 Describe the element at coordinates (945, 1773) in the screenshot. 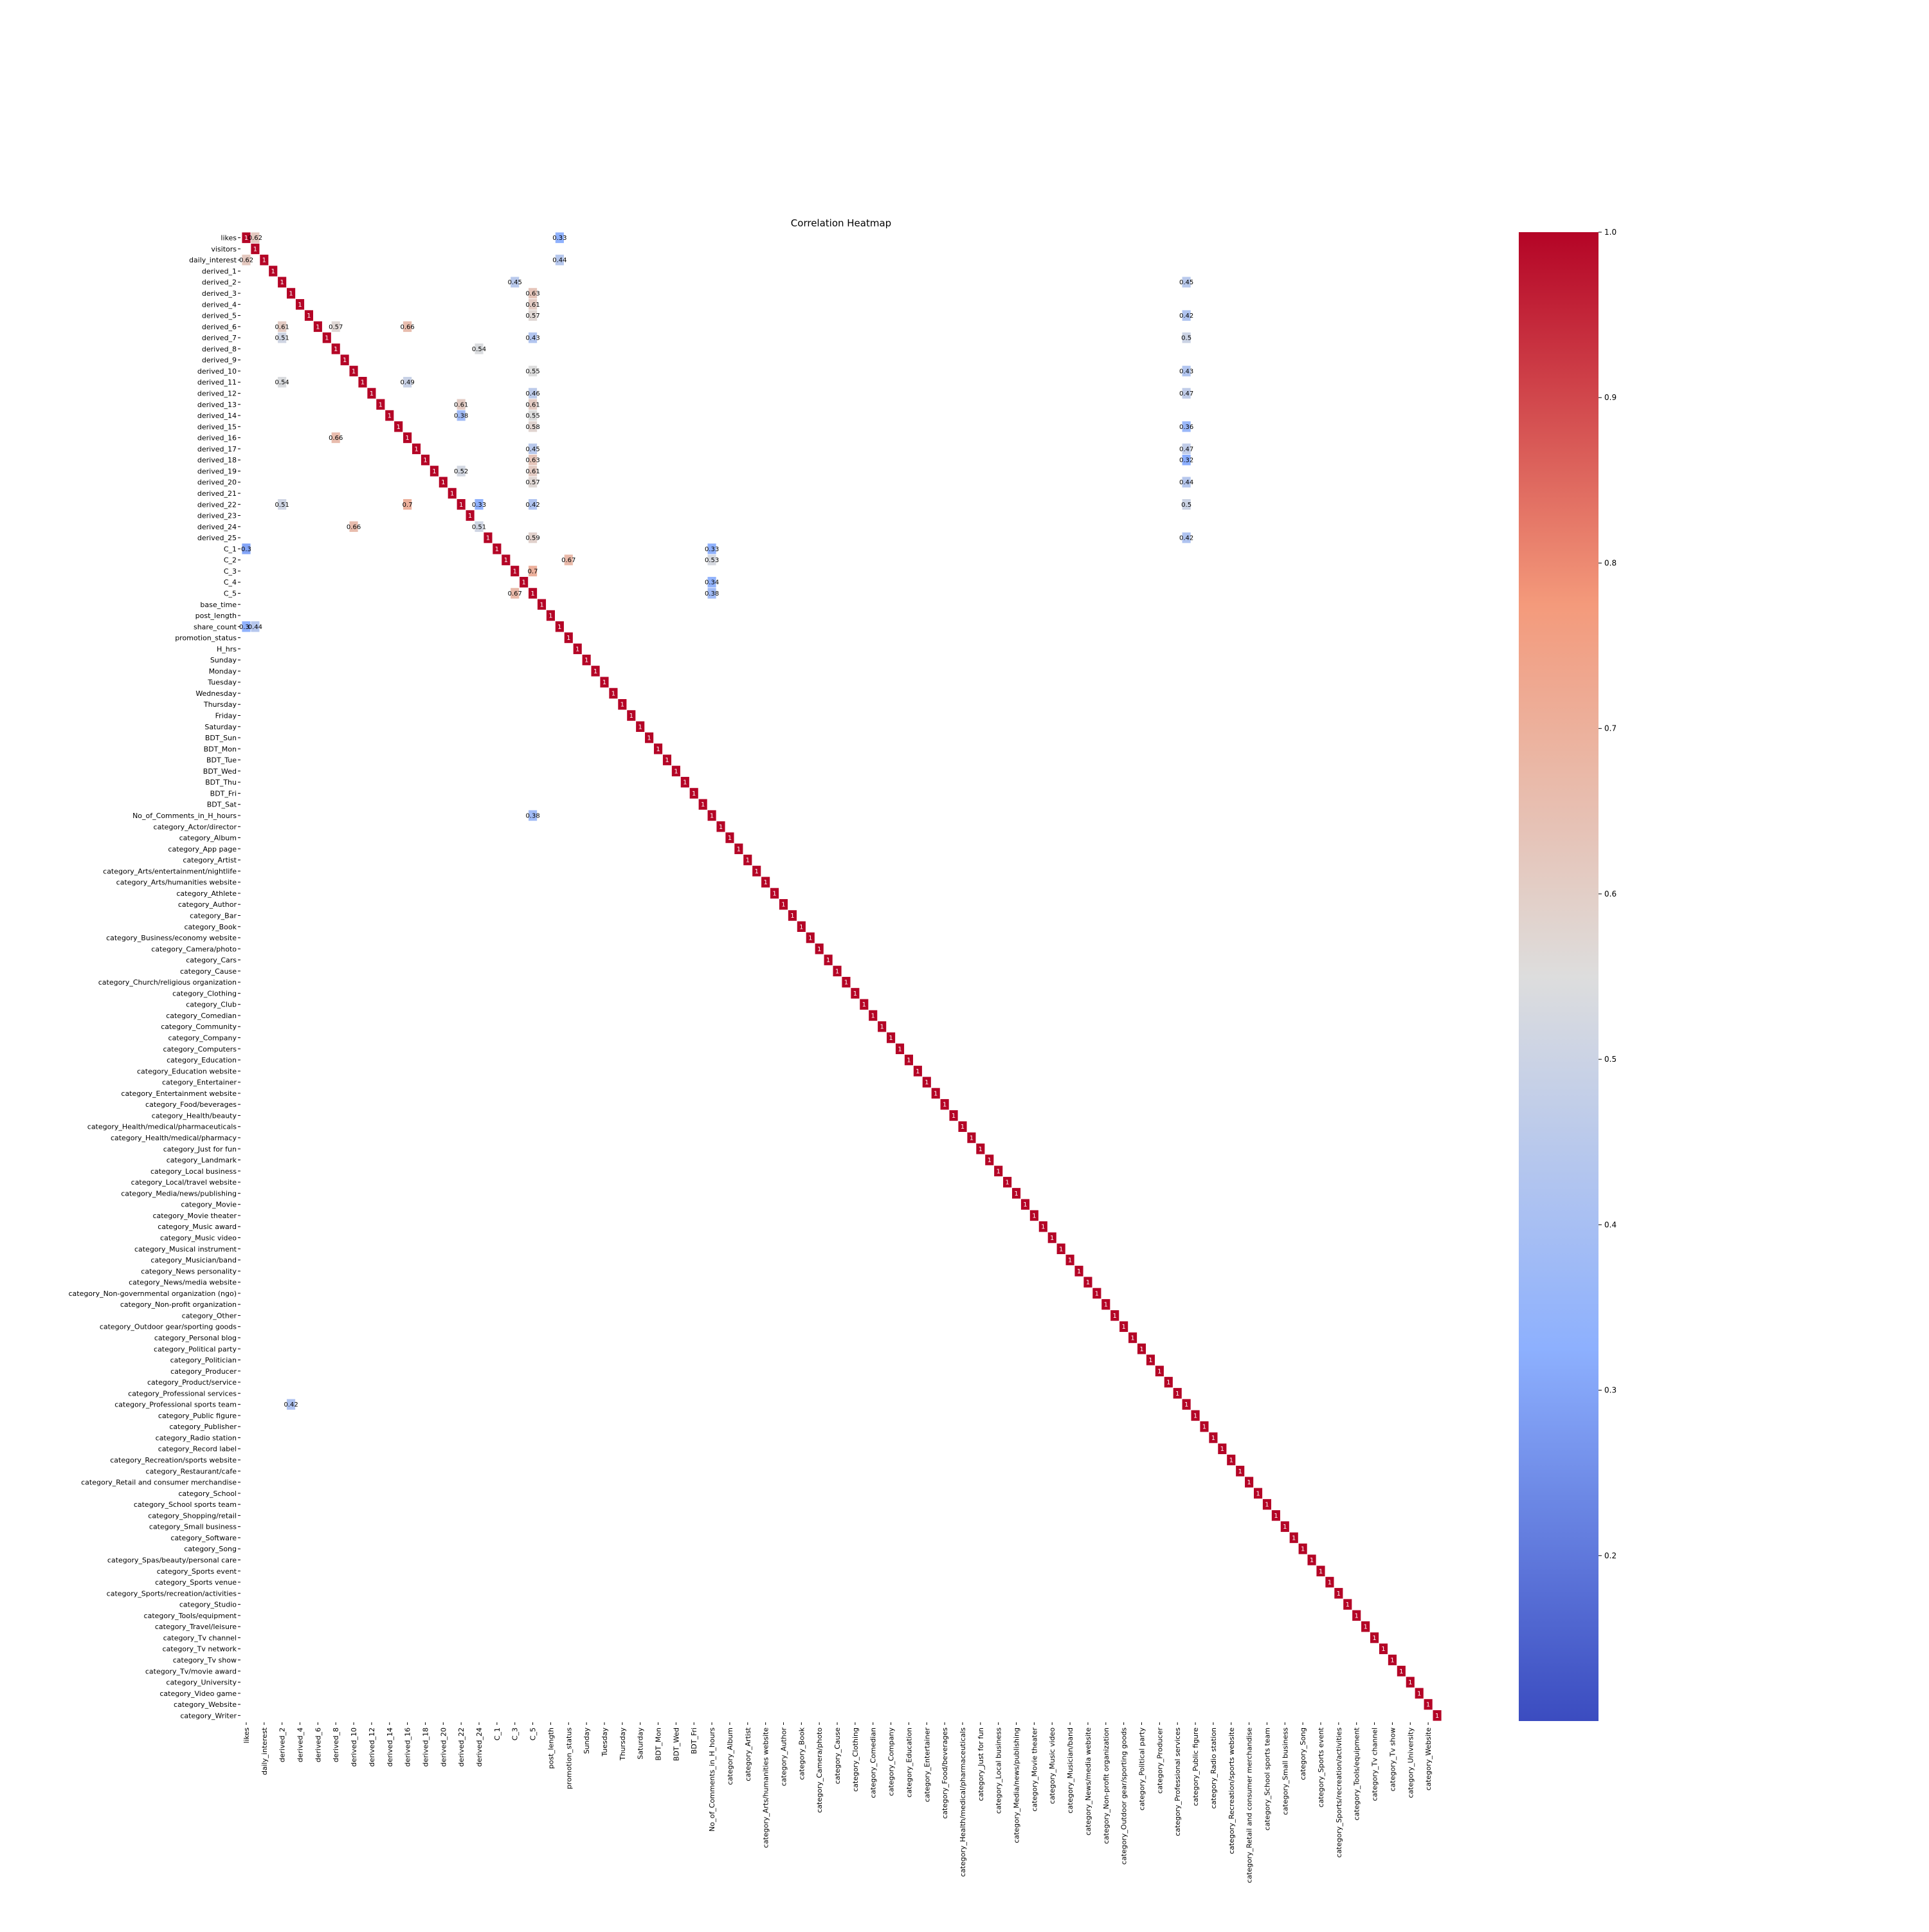

I see `column-label: category_Food/beverages` at that location.